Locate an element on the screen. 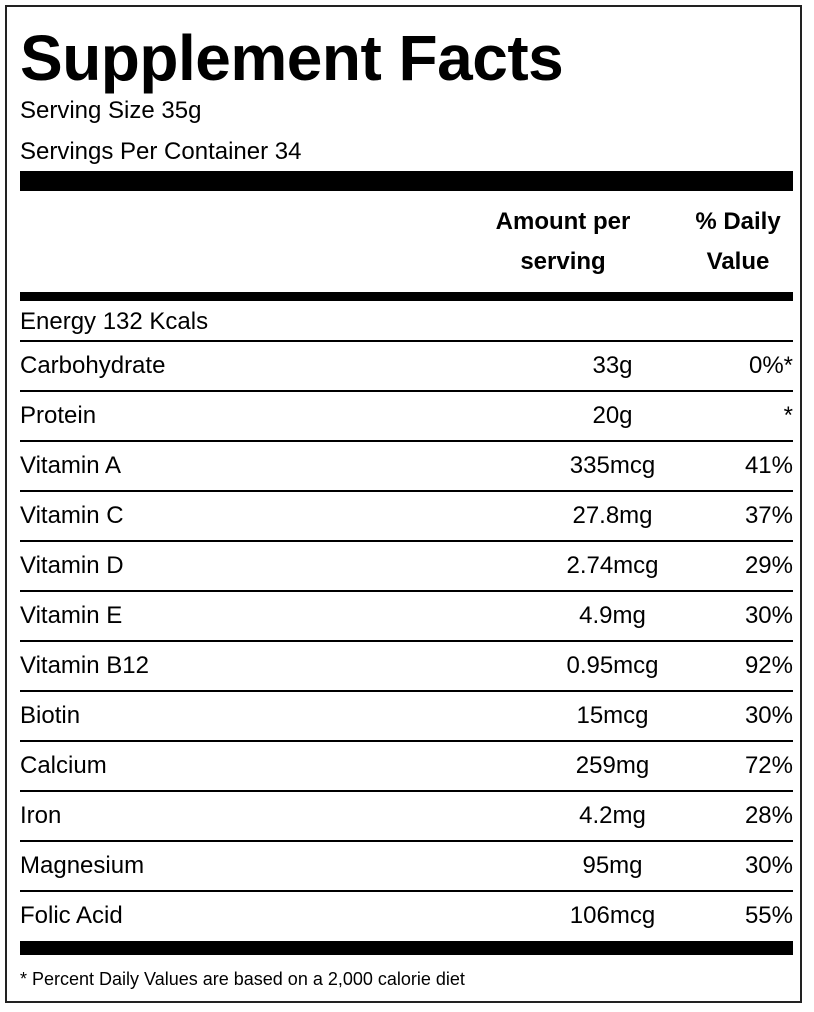  nutrient-name: Calcium is located at coordinates (63, 765).